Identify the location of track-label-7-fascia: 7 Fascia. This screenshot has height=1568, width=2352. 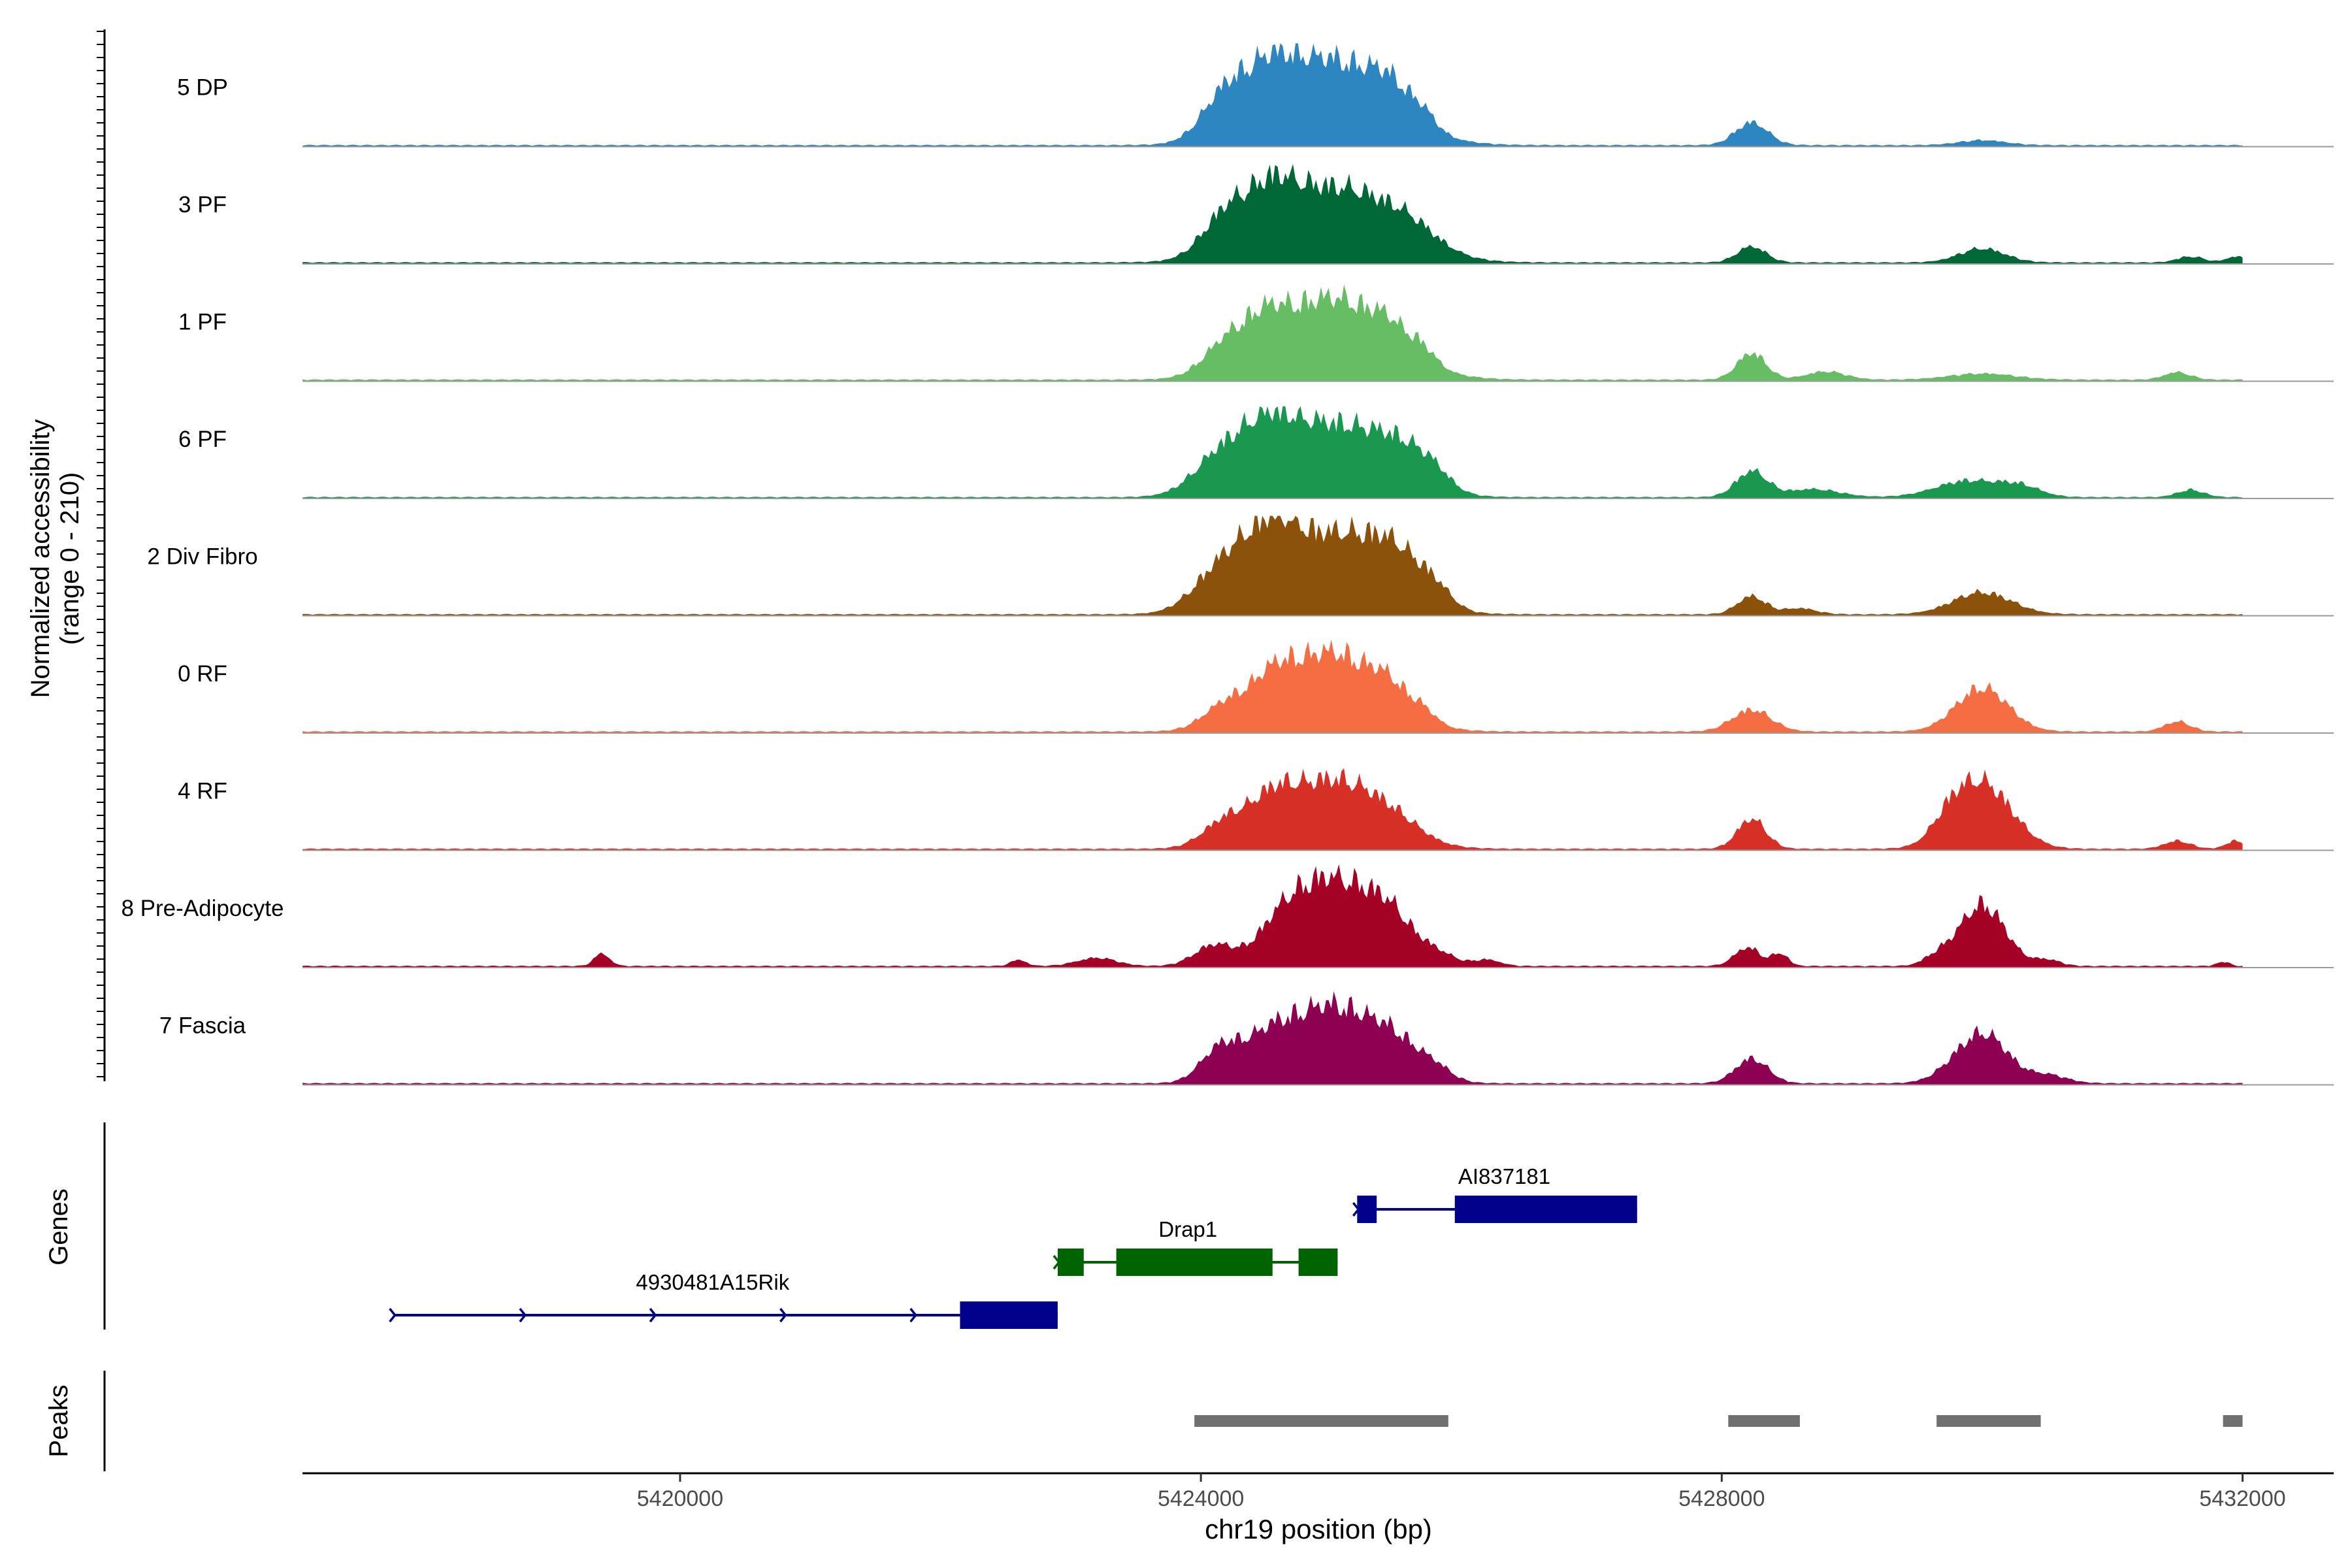
(202, 1026).